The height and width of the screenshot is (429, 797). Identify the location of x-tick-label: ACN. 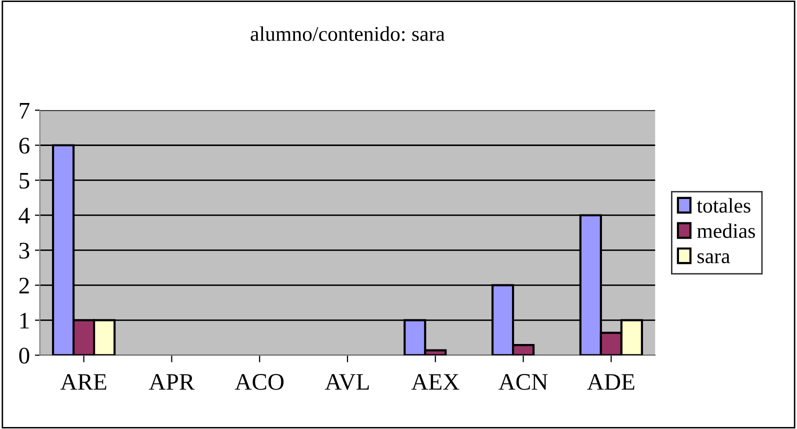
(523, 382).